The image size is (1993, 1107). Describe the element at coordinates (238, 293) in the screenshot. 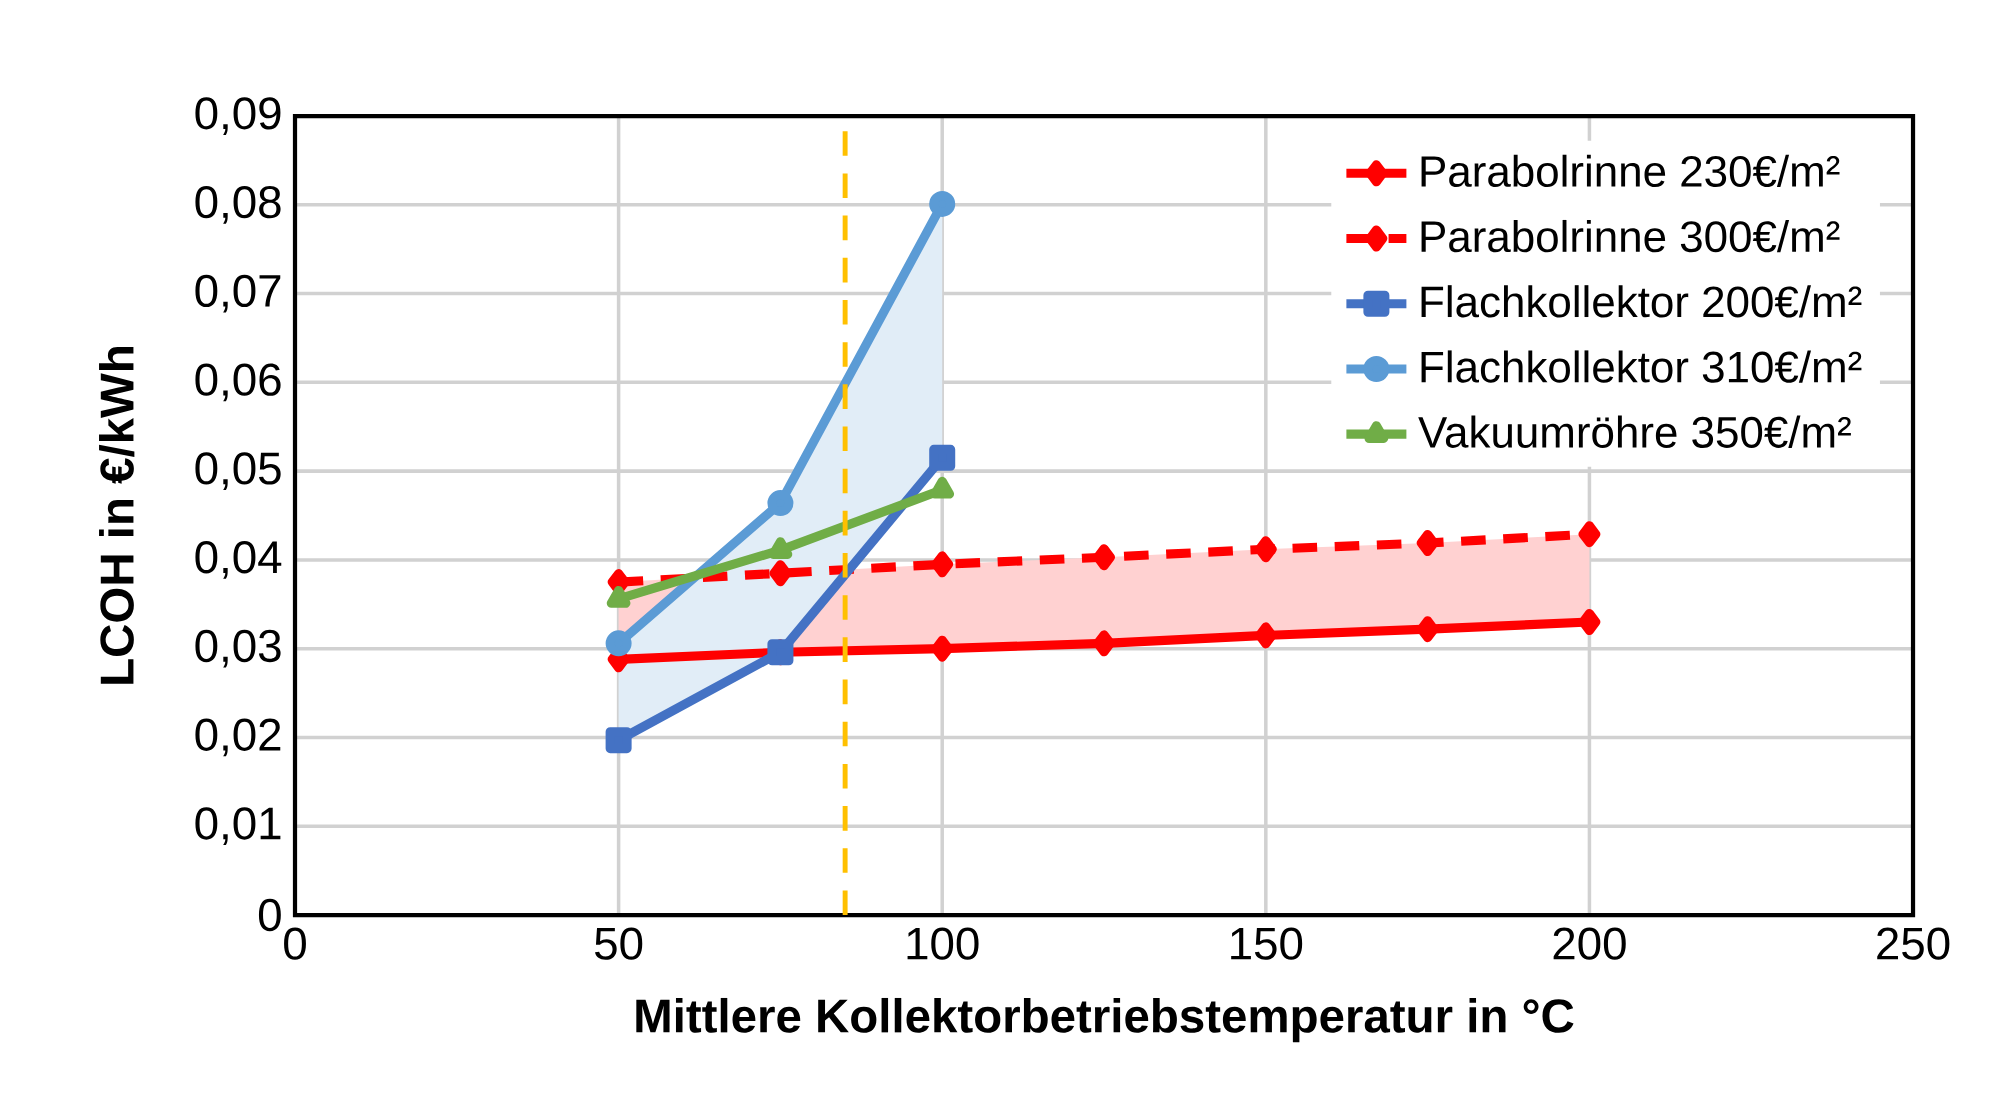

I see `y-tick-label: 0,07` at that location.